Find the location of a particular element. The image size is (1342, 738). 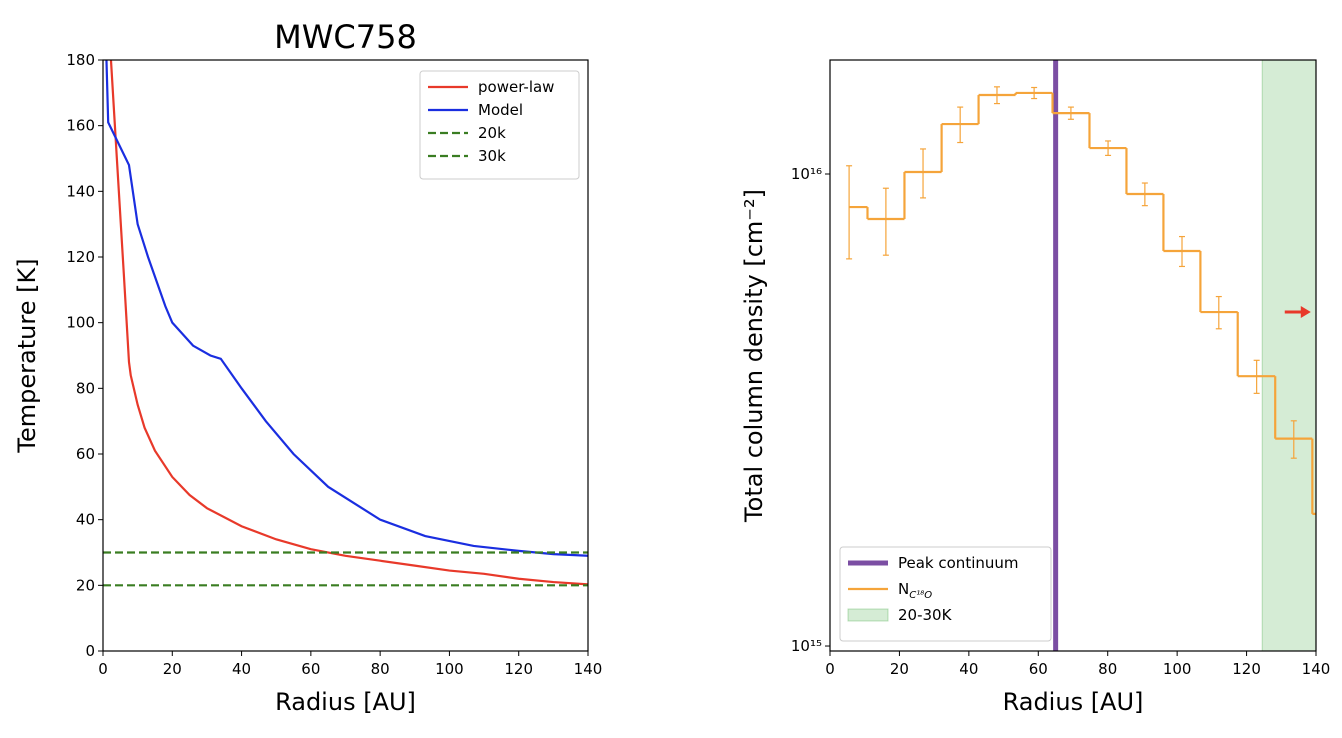

legend-label-main: power-law is located at coordinates (516, 87).